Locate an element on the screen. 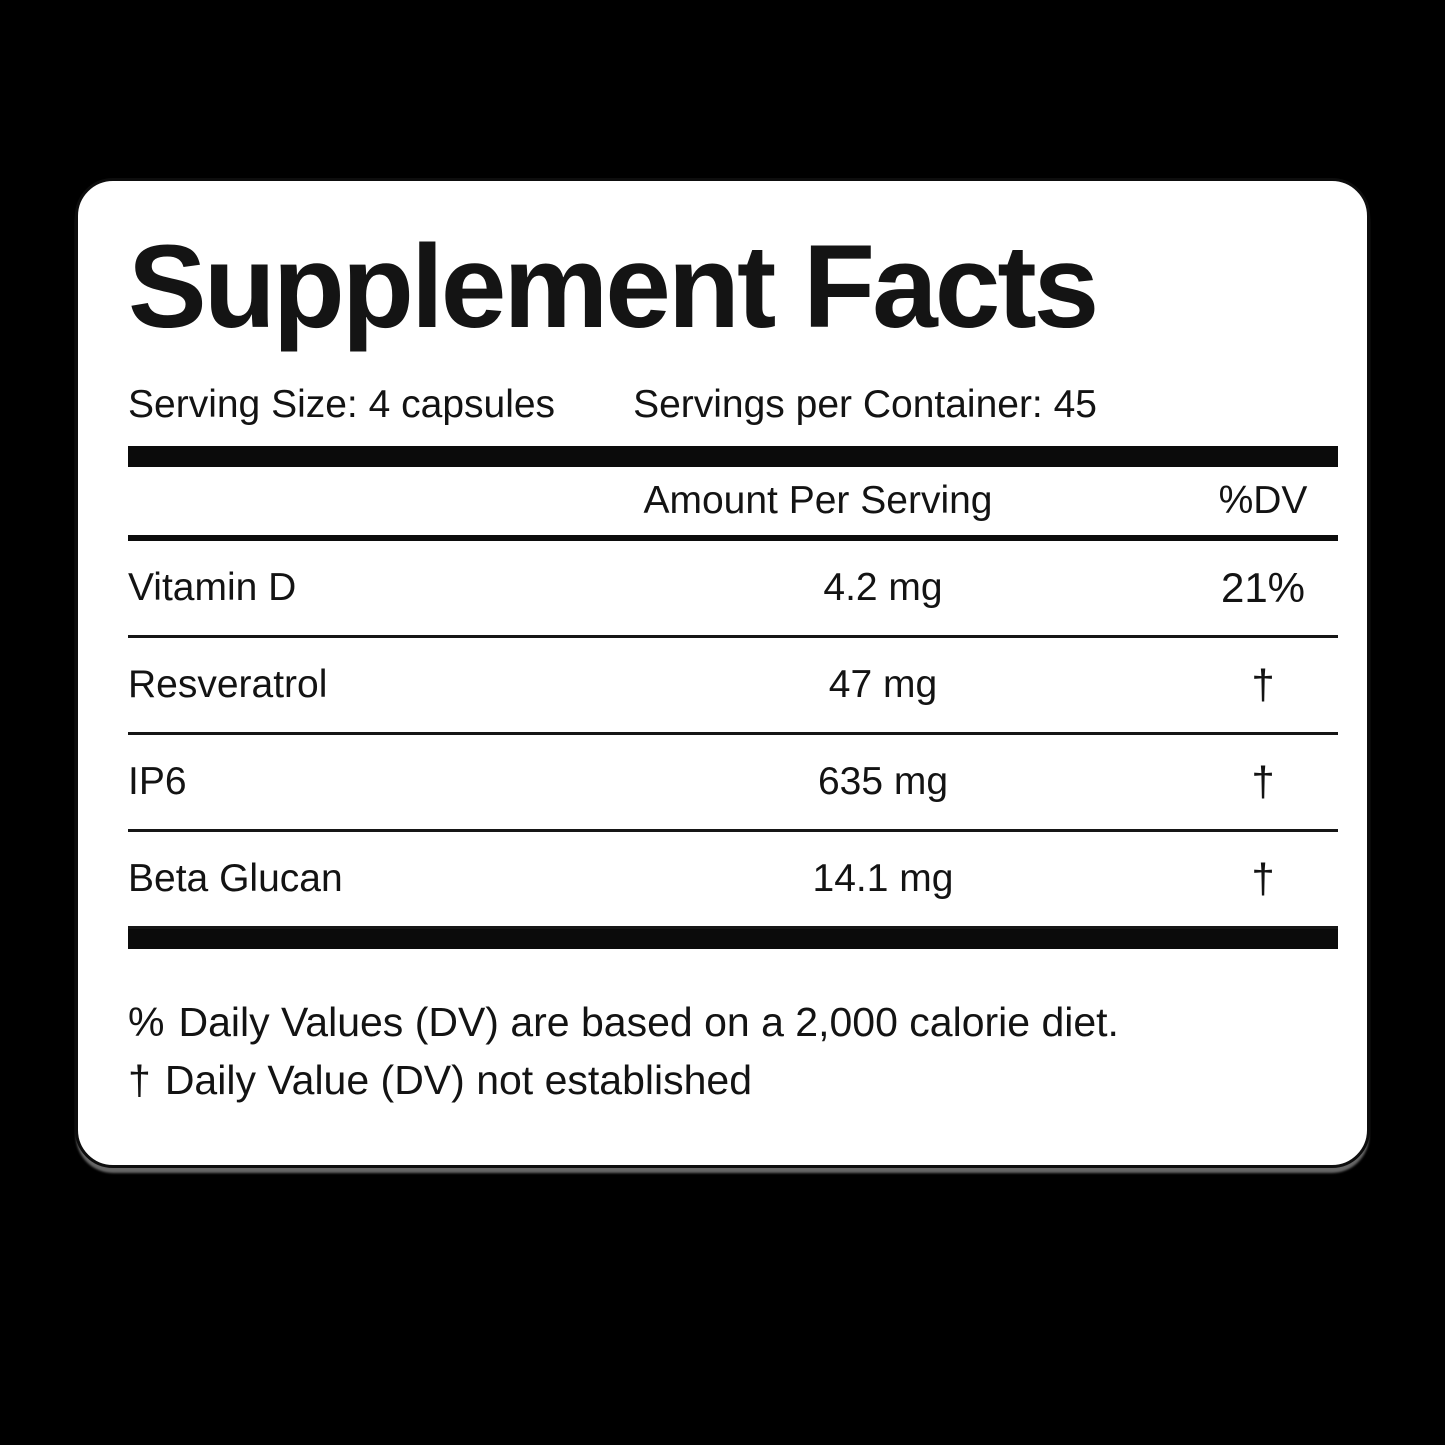 This screenshot has width=1445, height=1445. table-row: IP6 635 mg † is located at coordinates (733, 783).